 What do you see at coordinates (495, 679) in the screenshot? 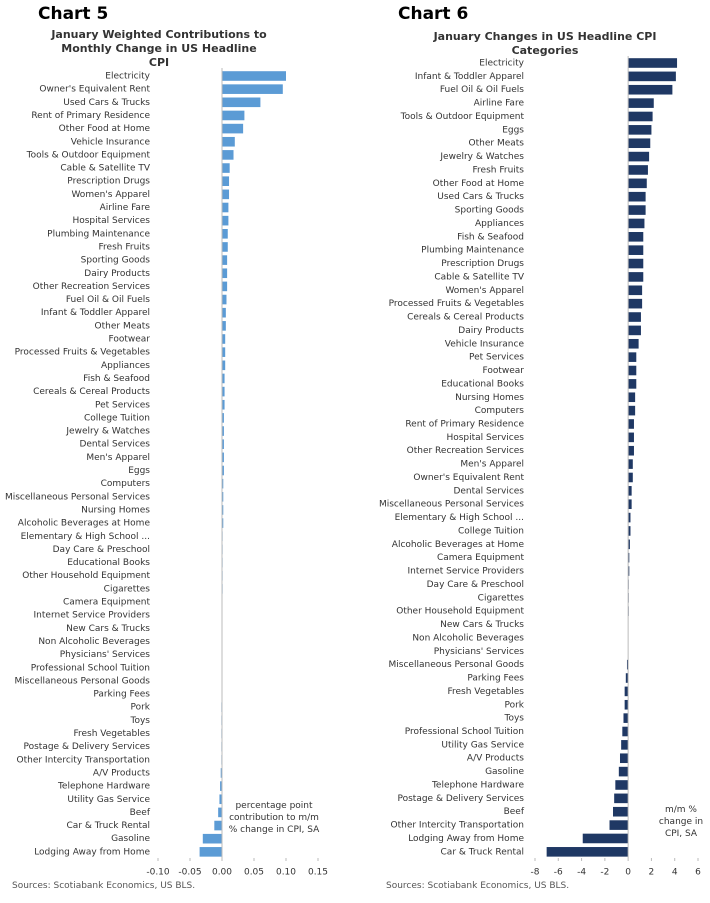
I see `category-label: Parking Fees` at bounding box center [495, 679].